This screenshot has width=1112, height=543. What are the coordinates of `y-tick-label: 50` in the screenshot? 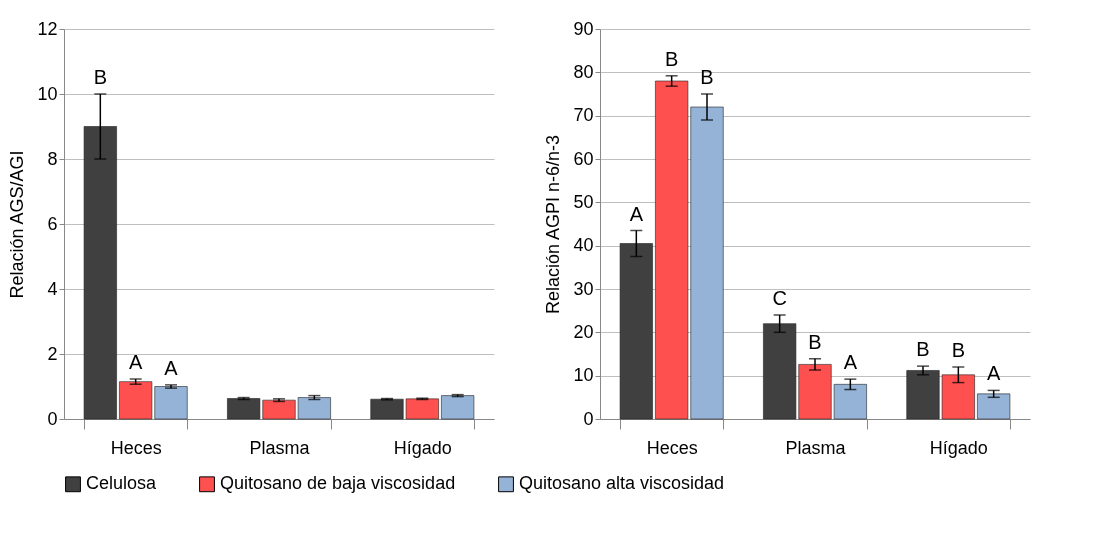 It's located at (583, 201).